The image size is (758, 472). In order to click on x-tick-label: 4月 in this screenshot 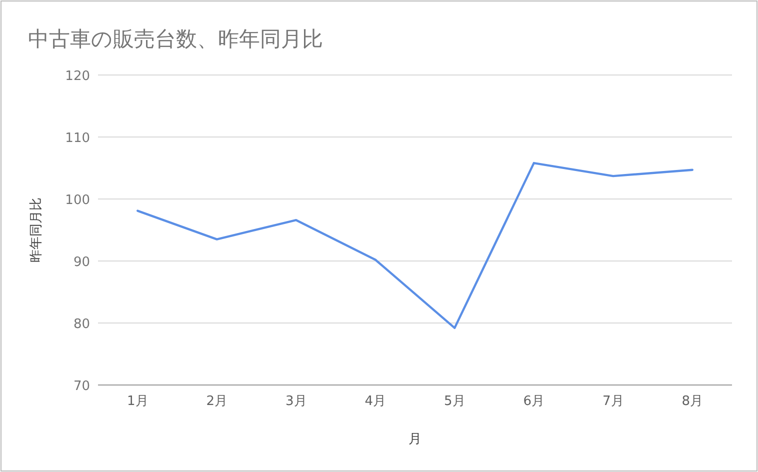, I will do `click(375, 401)`.